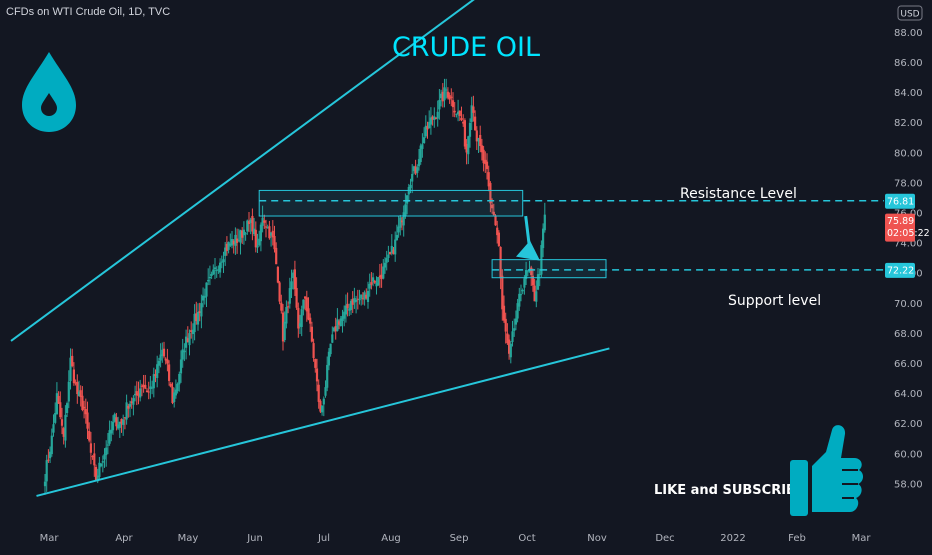  What do you see at coordinates (908, 244) in the screenshot?
I see `y-tick-label: 74.00` at bounding box center [908, 244].